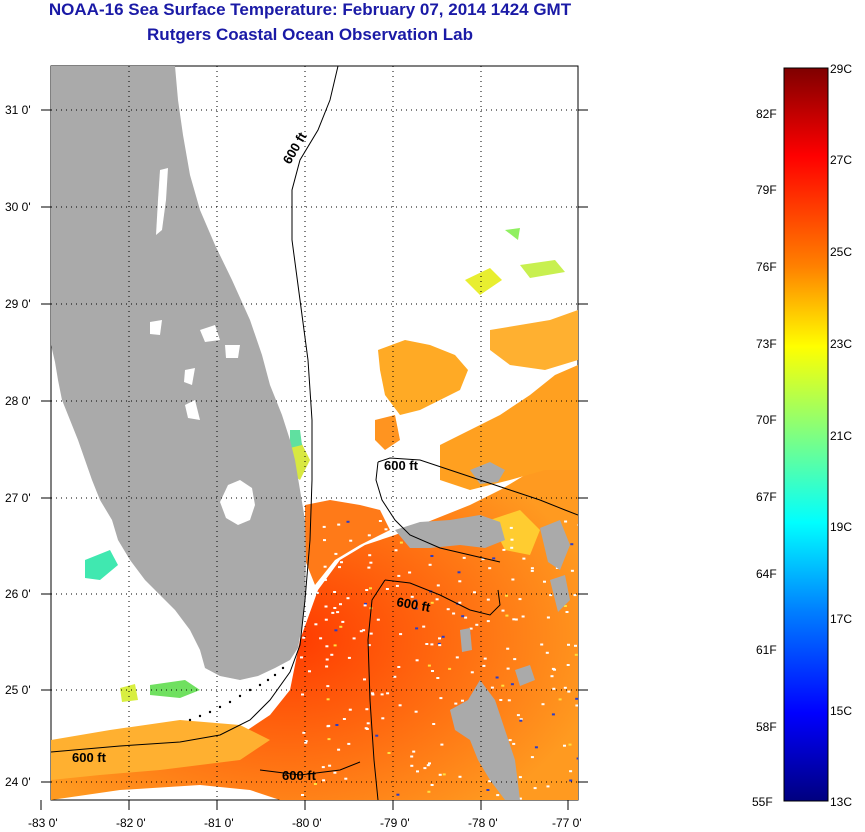 This screenshot has width=865, height=832. What do you see at coordinates (18, 594) in the screenshot?
I see `lat-label: 26 0'` at bounding box center [18, 594].